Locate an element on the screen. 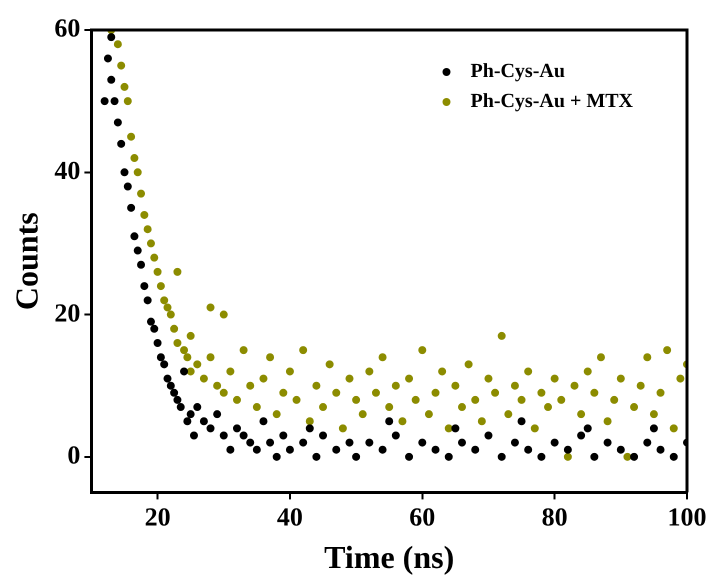  x-tick-label: 60 is located at coordinates (422, 517).